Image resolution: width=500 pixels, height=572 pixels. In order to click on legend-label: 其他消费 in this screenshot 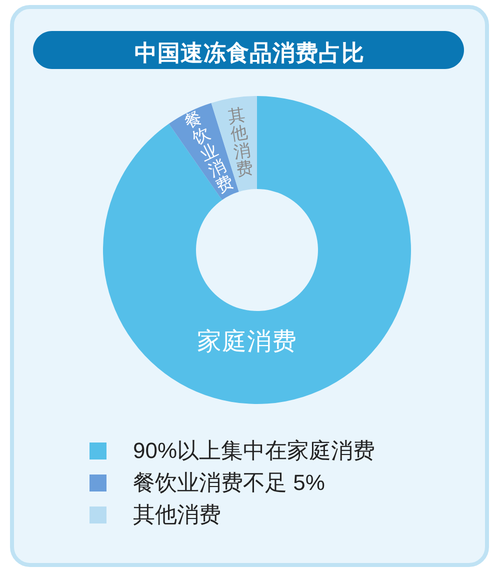, I will do `click(177, 514)`.